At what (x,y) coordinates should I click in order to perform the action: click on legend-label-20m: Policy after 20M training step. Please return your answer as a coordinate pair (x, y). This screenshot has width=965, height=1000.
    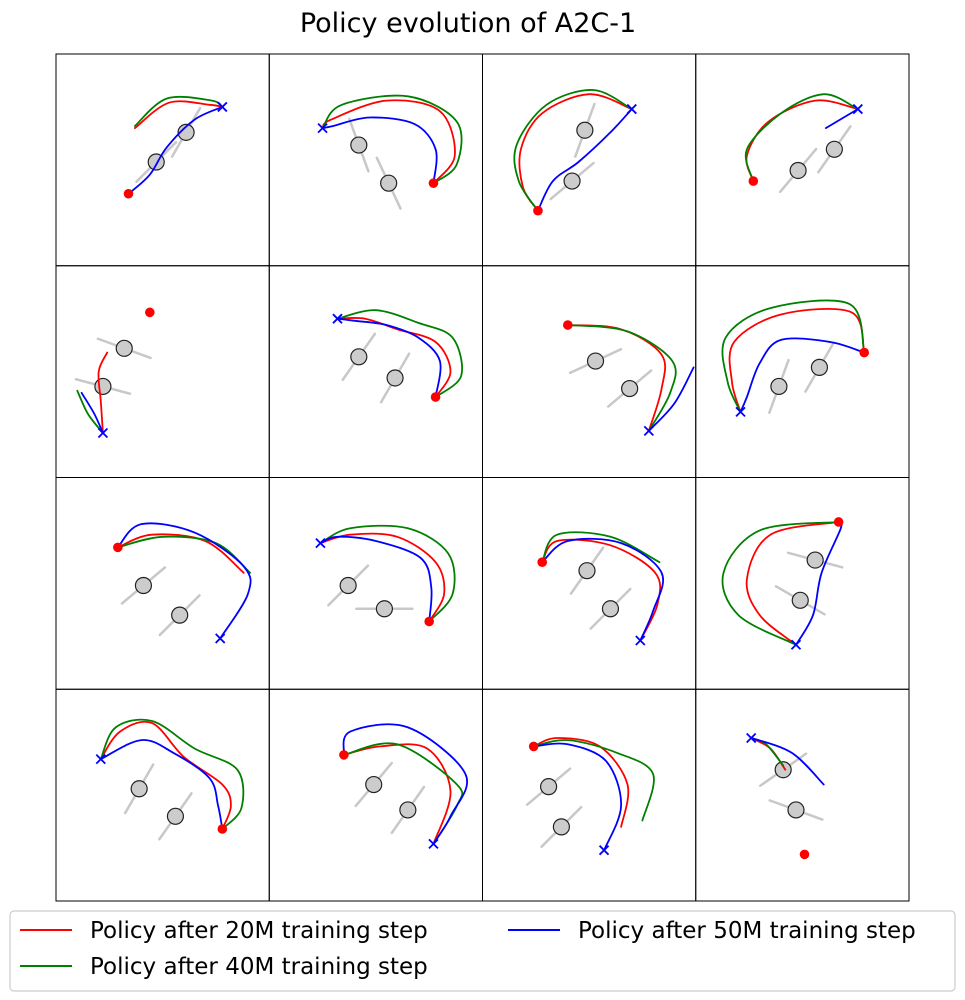
    Looking at the image, I should click on (259, 931).